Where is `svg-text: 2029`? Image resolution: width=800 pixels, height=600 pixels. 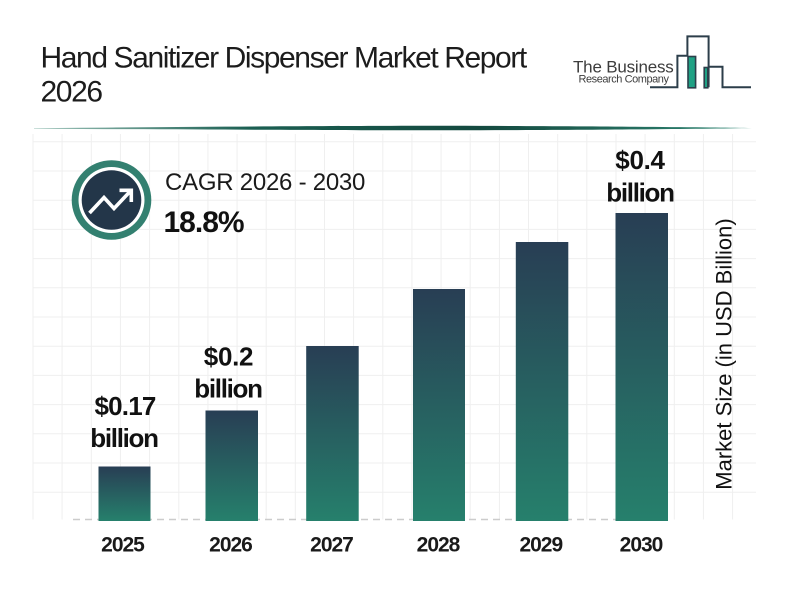
svg-text: 2029 is located at coordinates (540, 544).